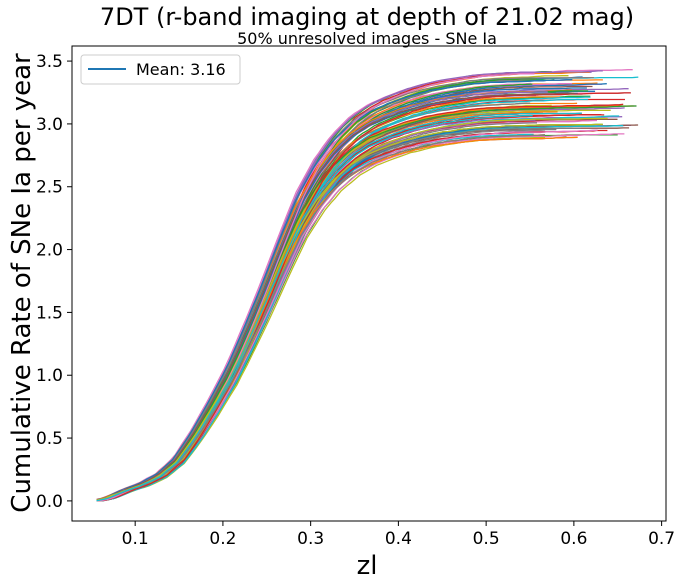 The width and height of the screenshot is (674, 584). I want to click on x-tick-label: 0.4, so click(398, 539).